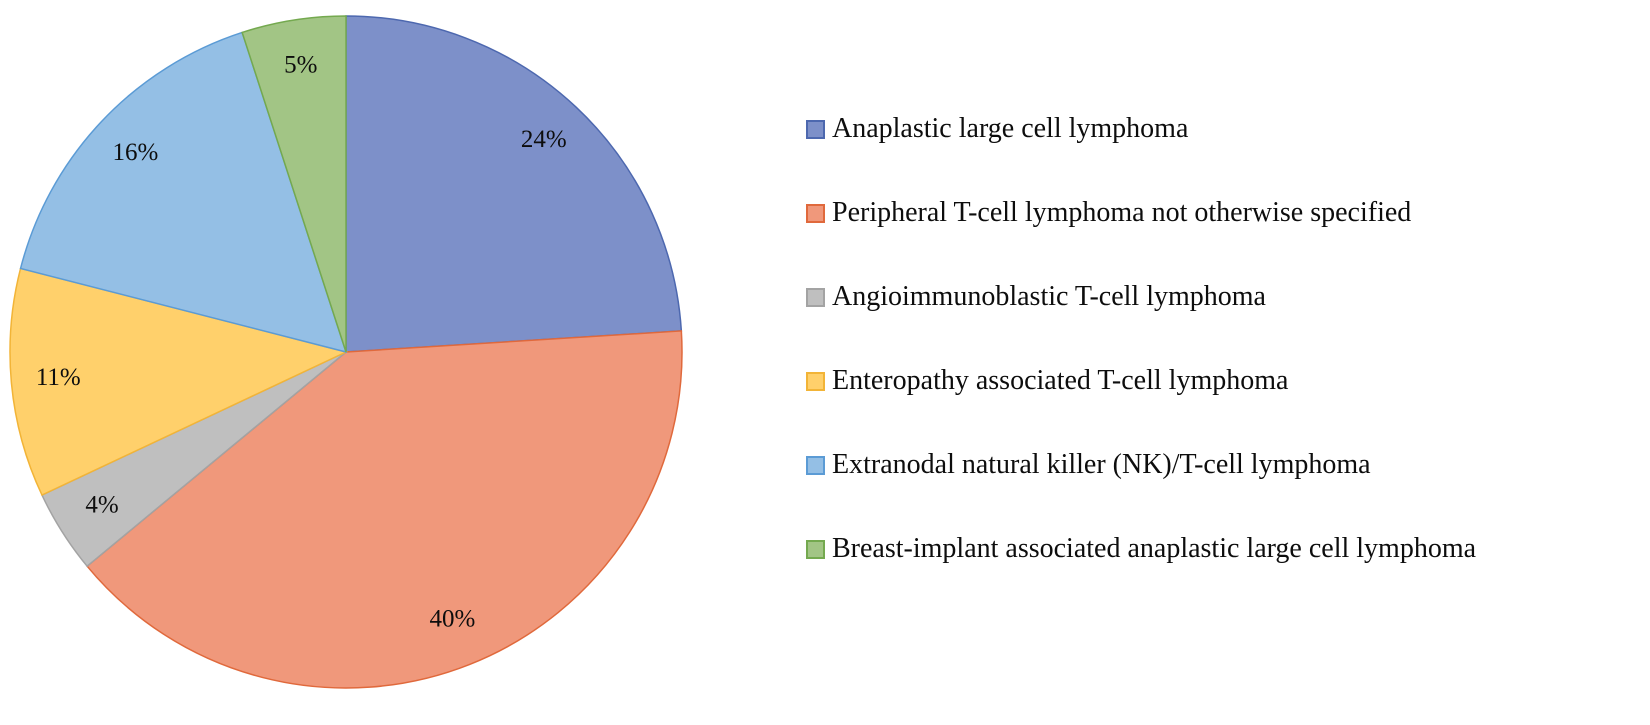  What do you see at coordinates (1010, 128) in the screenshot?
I see `legend-label: Anaplastic large cell lymphoma` at bounding box center [1010, 128].